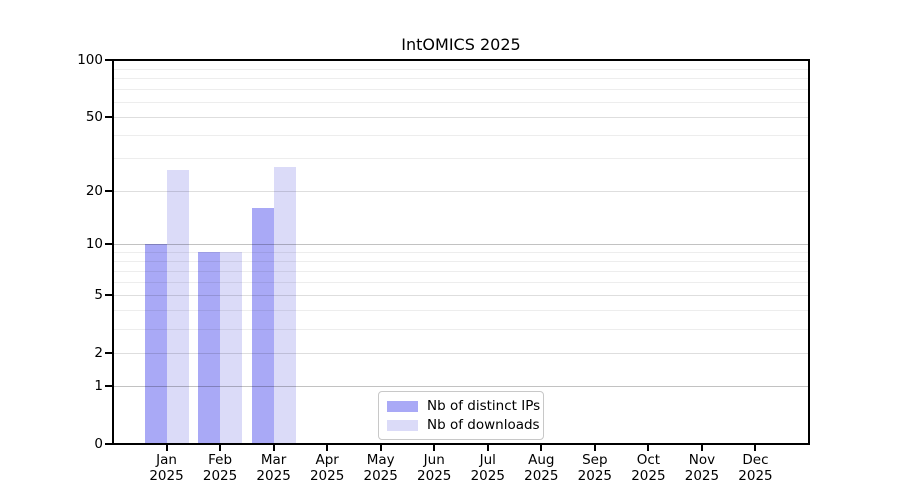  What do you see at coordinates (90, 60) in the screenshot?
I see `y-tick-label-100: 100` at bounding box center [90, 60].